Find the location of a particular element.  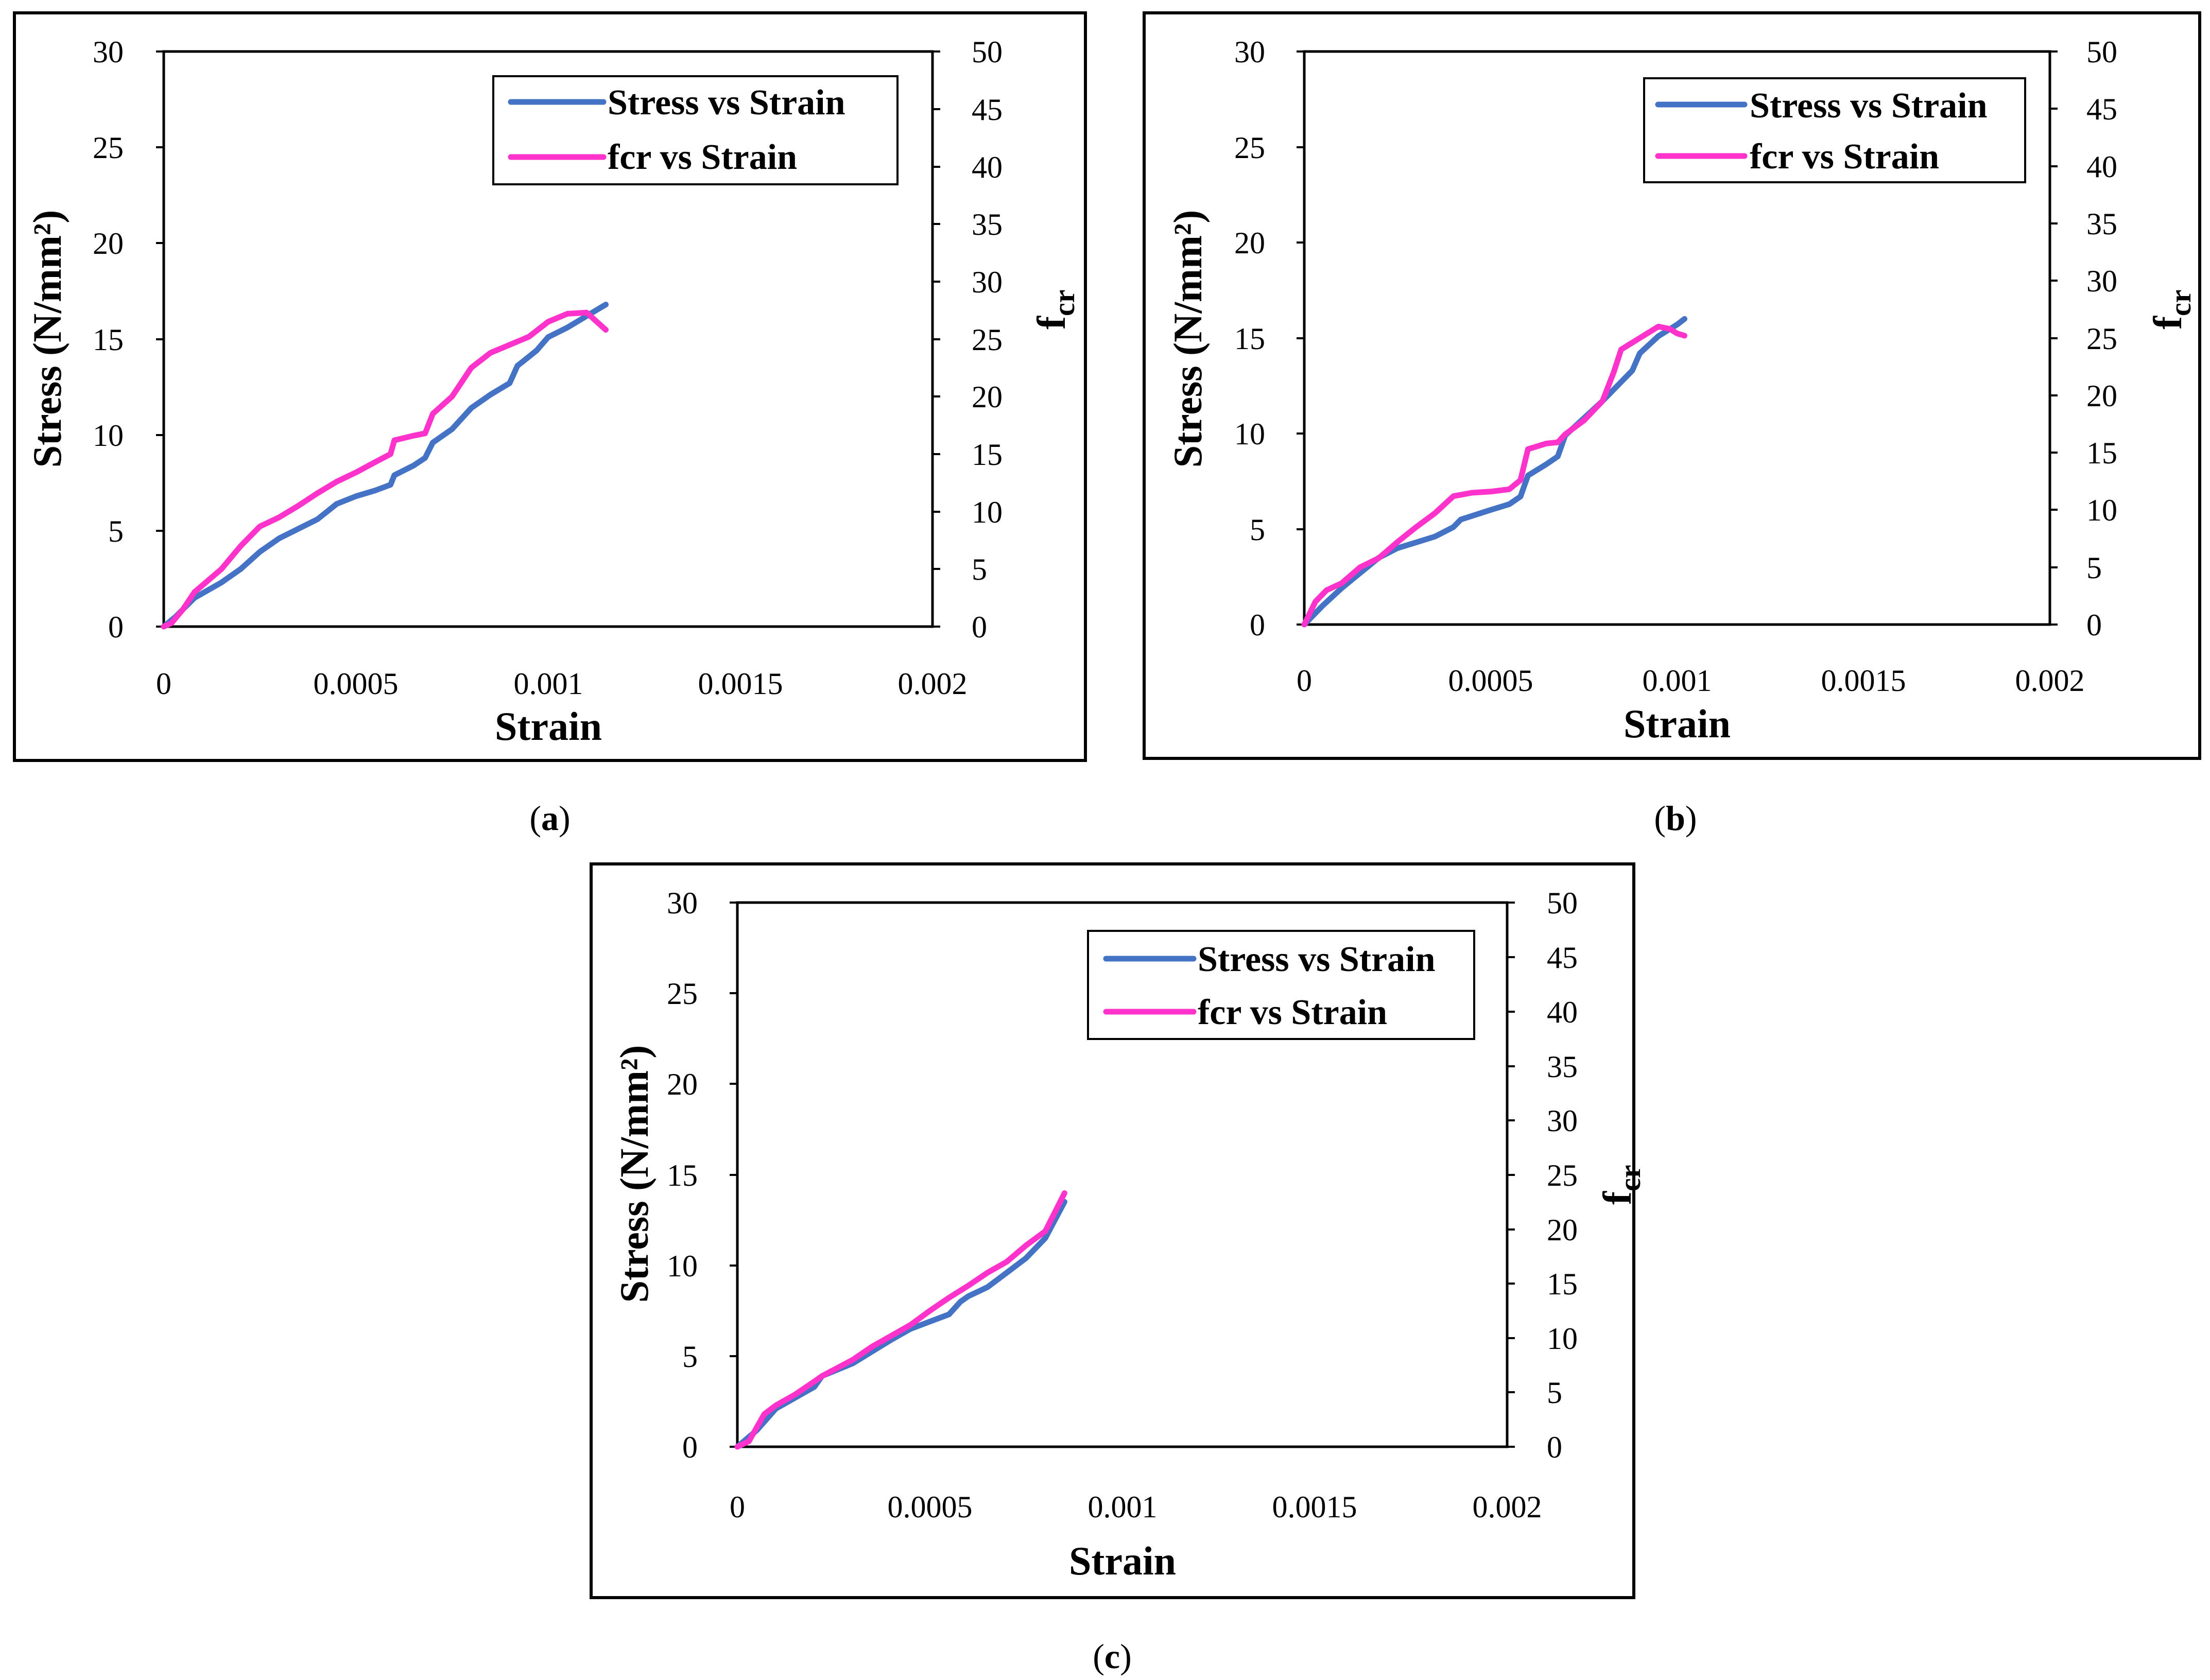

panel-b-y2-title-sub: cr is located at coordinates (2181, 304).